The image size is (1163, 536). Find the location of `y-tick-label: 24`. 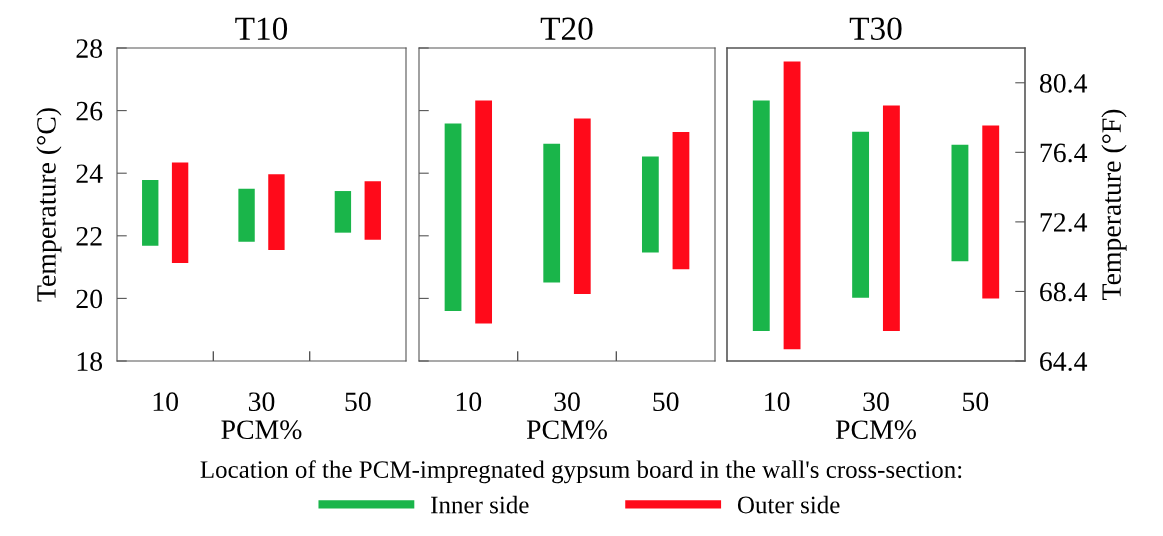

y-tick-label: 24 is located at coordinates (89, 173).